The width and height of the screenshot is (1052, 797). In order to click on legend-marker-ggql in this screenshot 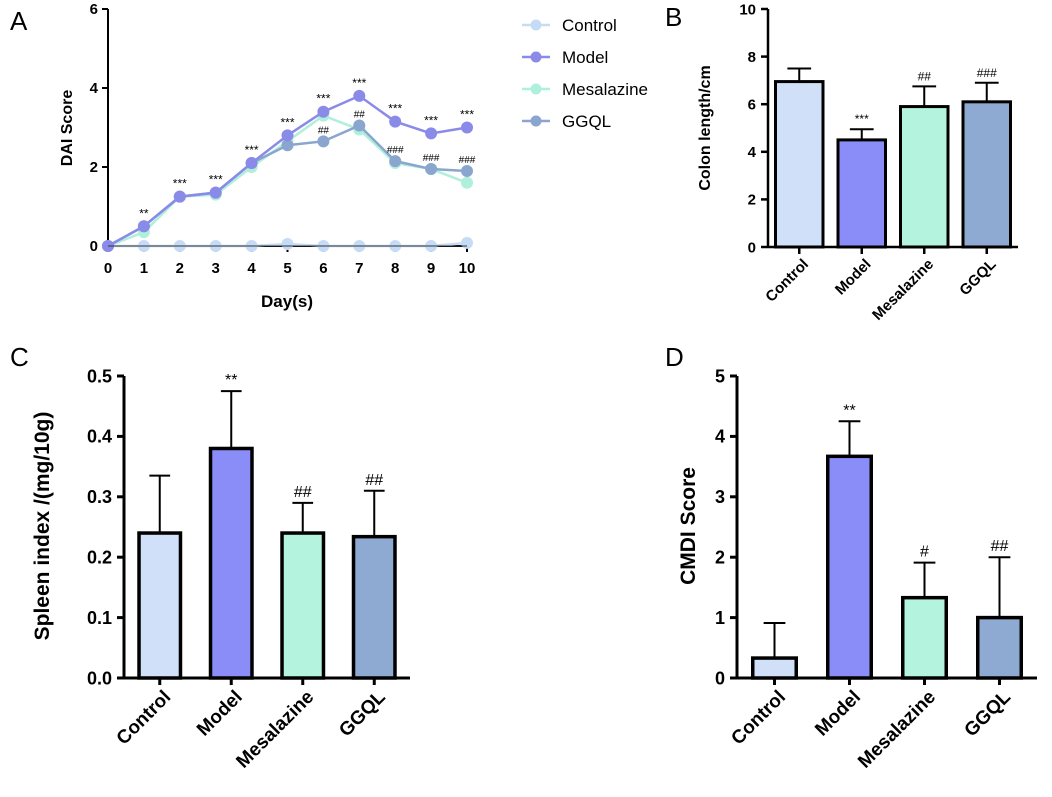, I will do `click(536, 121)`.